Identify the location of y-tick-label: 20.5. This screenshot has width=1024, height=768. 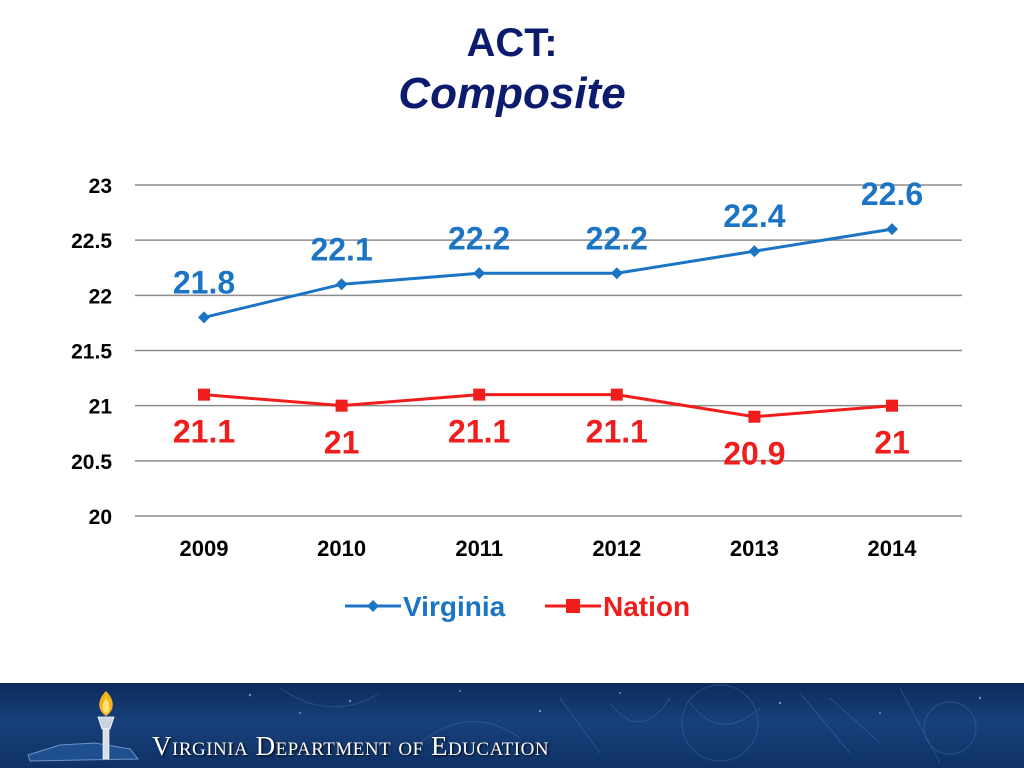
(91, 462).